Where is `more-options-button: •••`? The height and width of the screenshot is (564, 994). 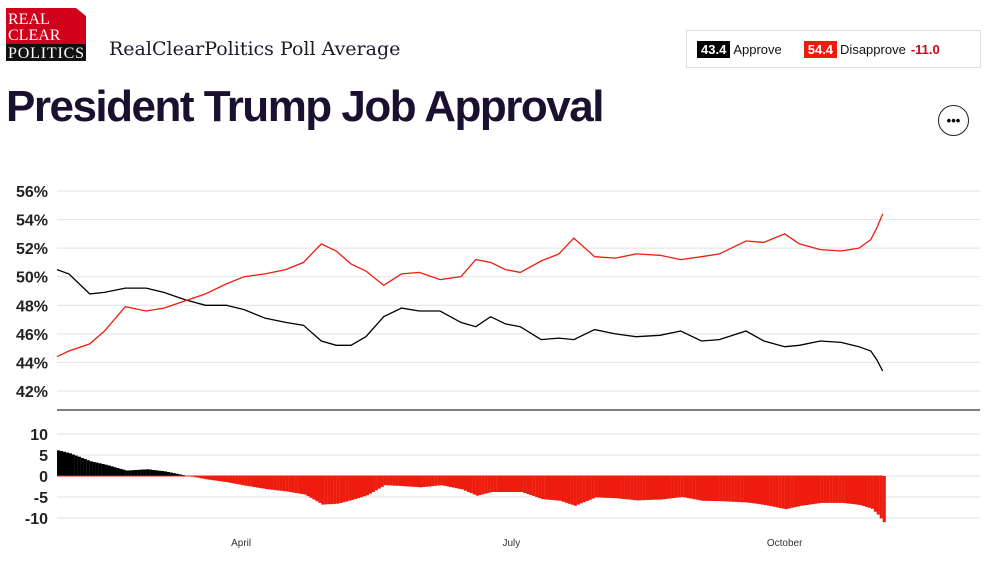
more-options-button: ••• is located at coordinates (953, 120).